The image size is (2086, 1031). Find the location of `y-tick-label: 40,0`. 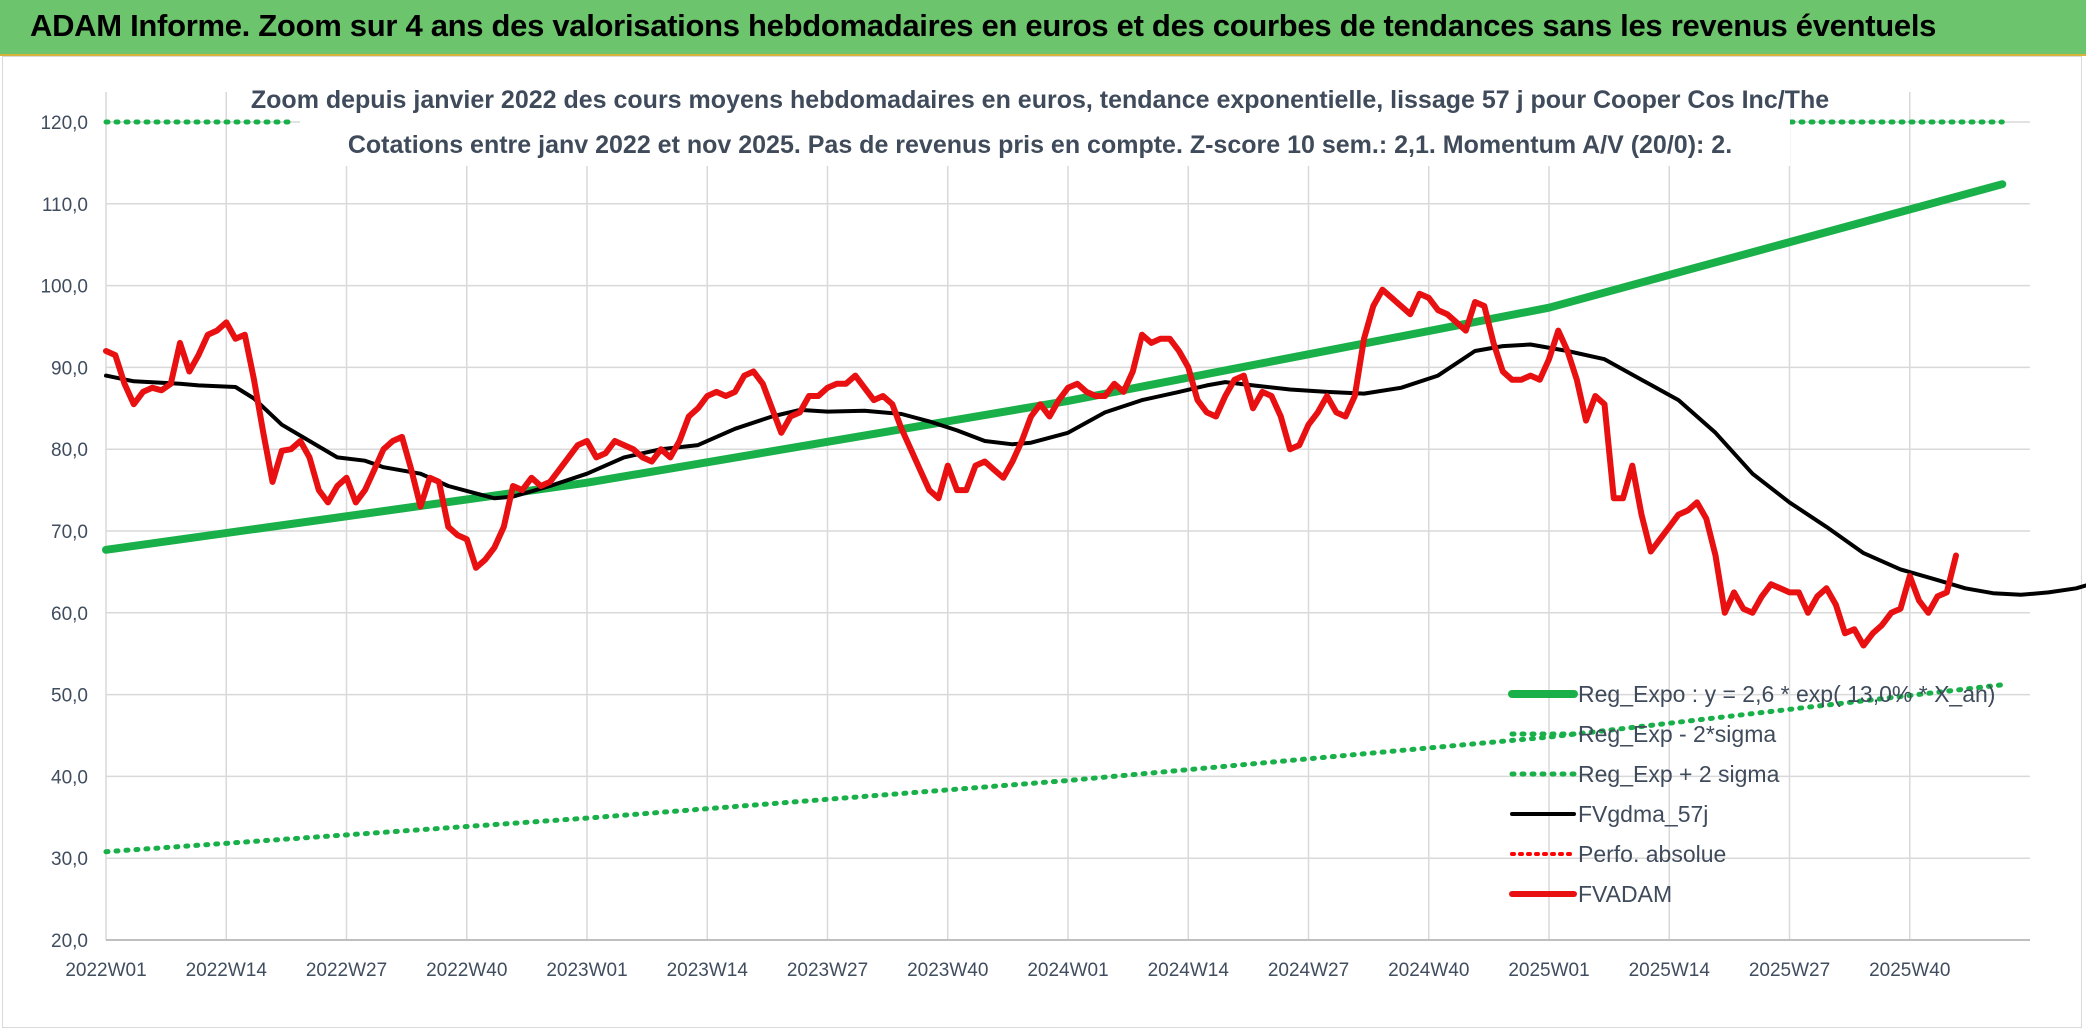

y-tick-label: 40,0 is located at coordinates (69, 777).